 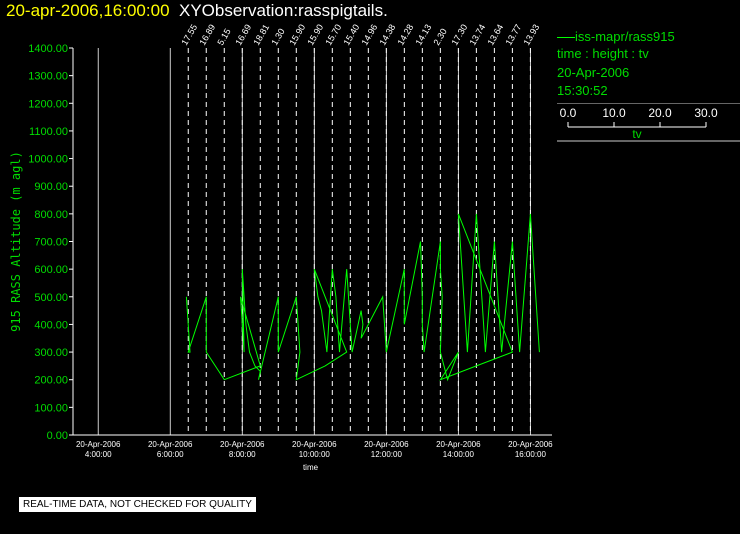 I want to click on profile-label: 15.70, so click(x=333, y=34).